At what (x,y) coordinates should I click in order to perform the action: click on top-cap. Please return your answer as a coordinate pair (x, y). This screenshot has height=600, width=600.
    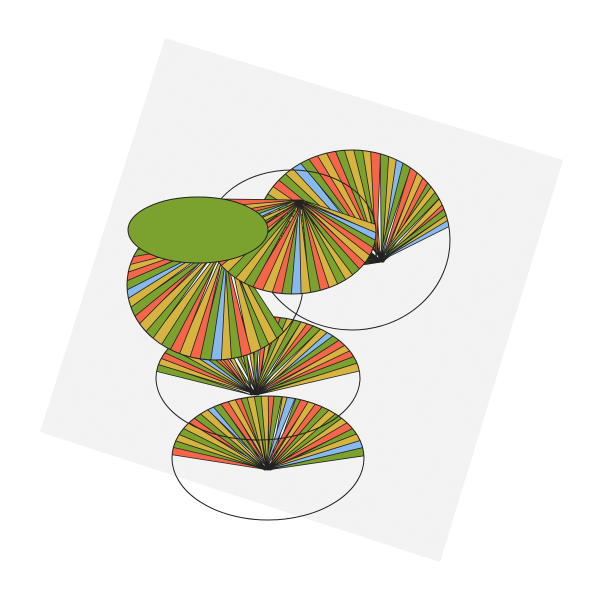
    Looking at the image, I should click on (198, 230).